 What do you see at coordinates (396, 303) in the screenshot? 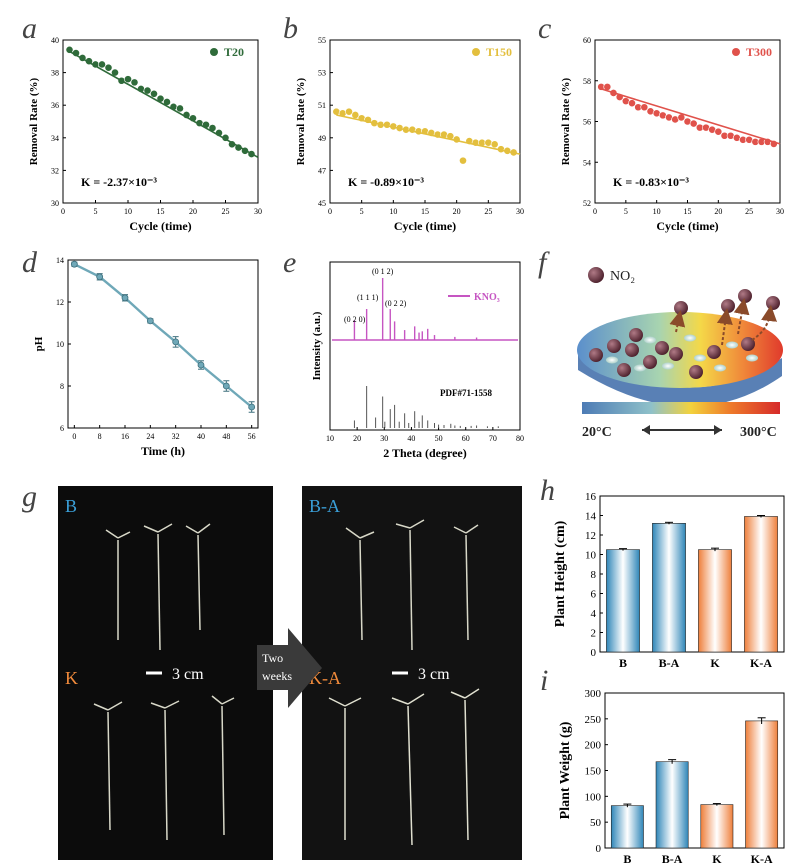
I see `peak-label: (0 2 2)` at bounding box center [396, 303].